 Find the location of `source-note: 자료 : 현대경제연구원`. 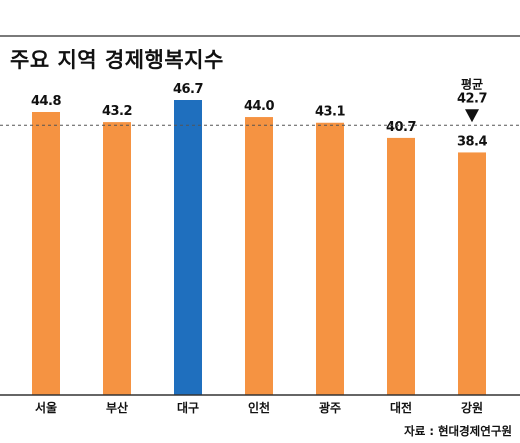

source-note: 자료 : 현대경제연구원 is located at coordinates (458, 431).